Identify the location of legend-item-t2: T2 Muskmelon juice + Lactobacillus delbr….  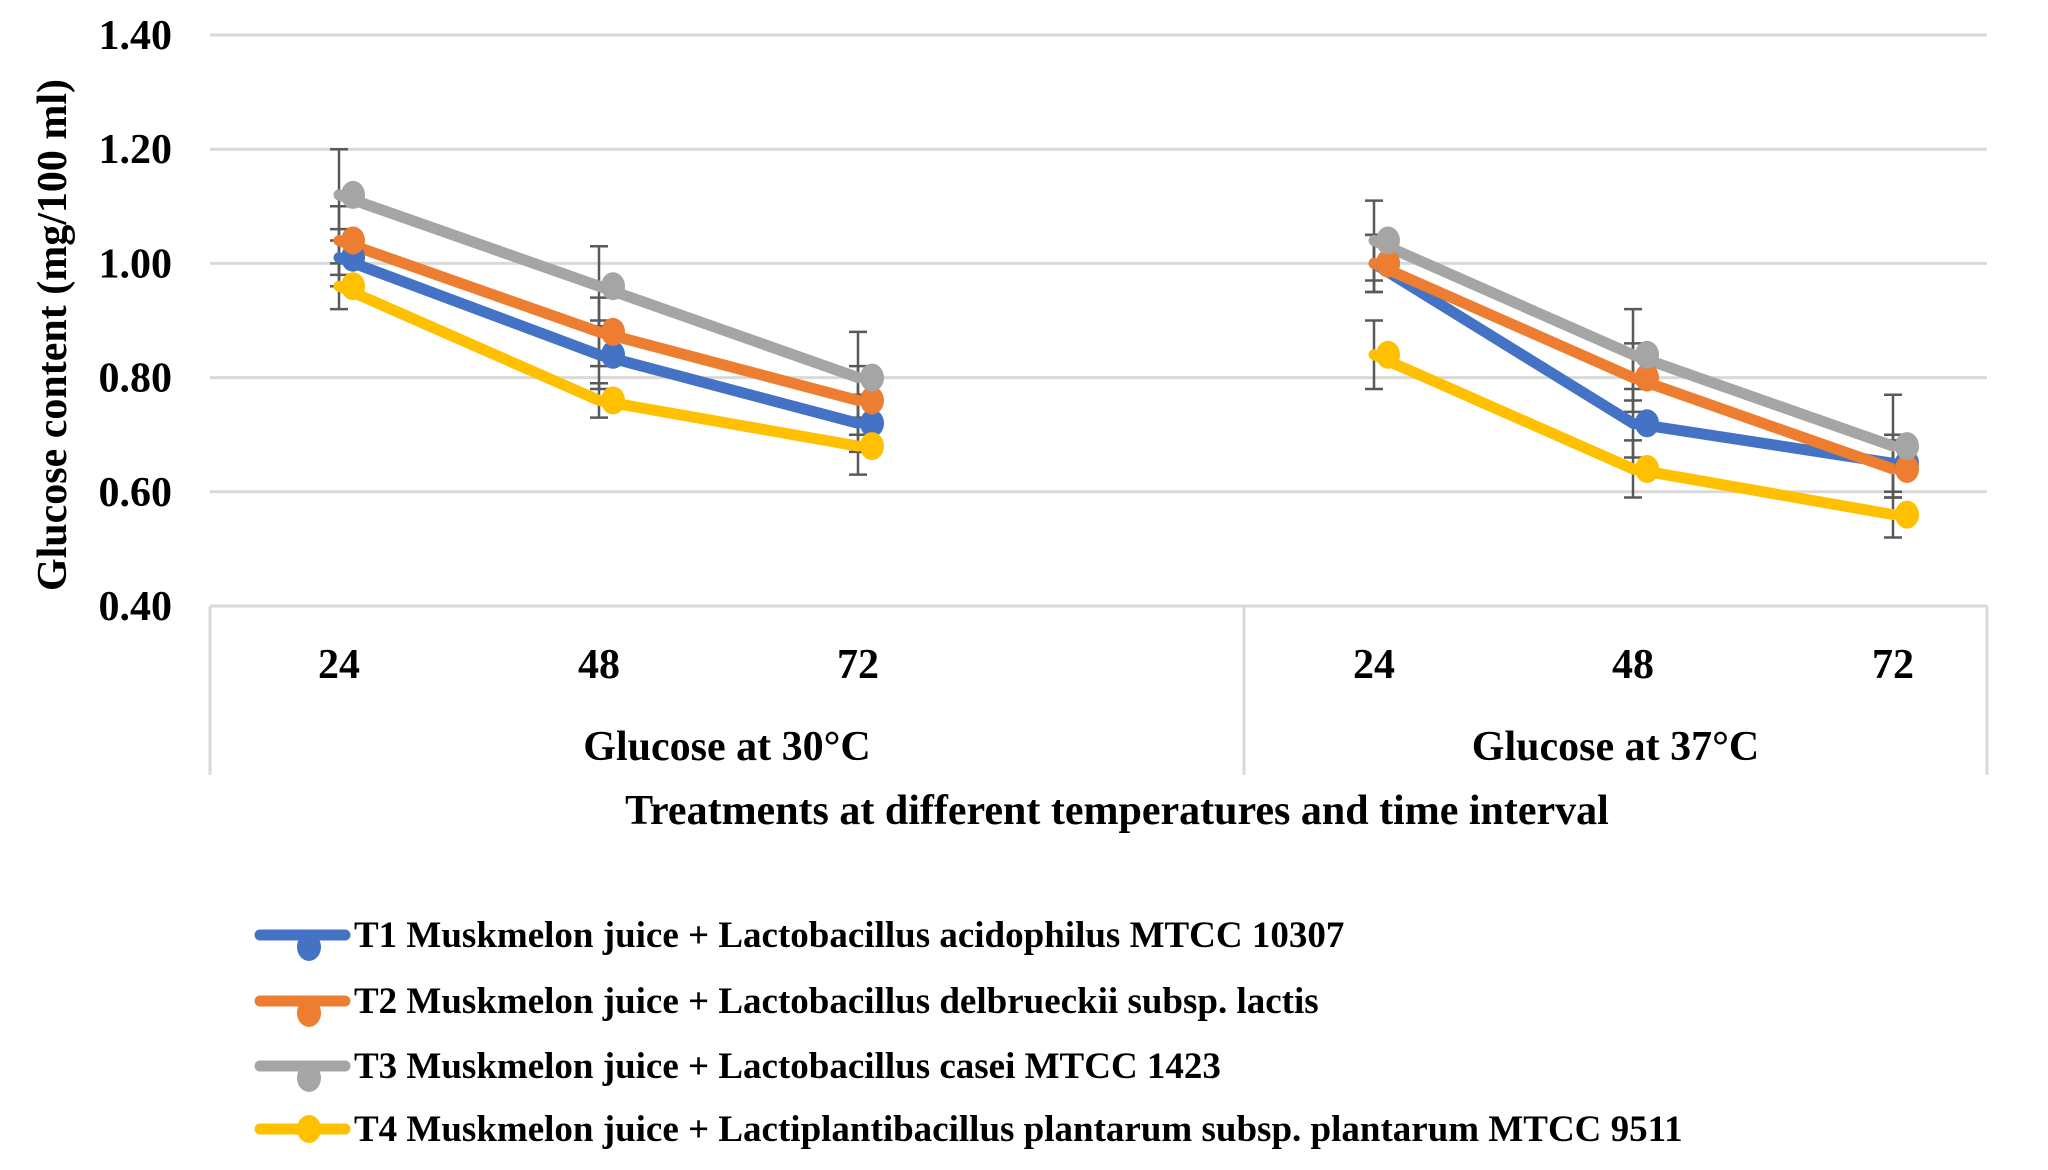
(786, 1004).